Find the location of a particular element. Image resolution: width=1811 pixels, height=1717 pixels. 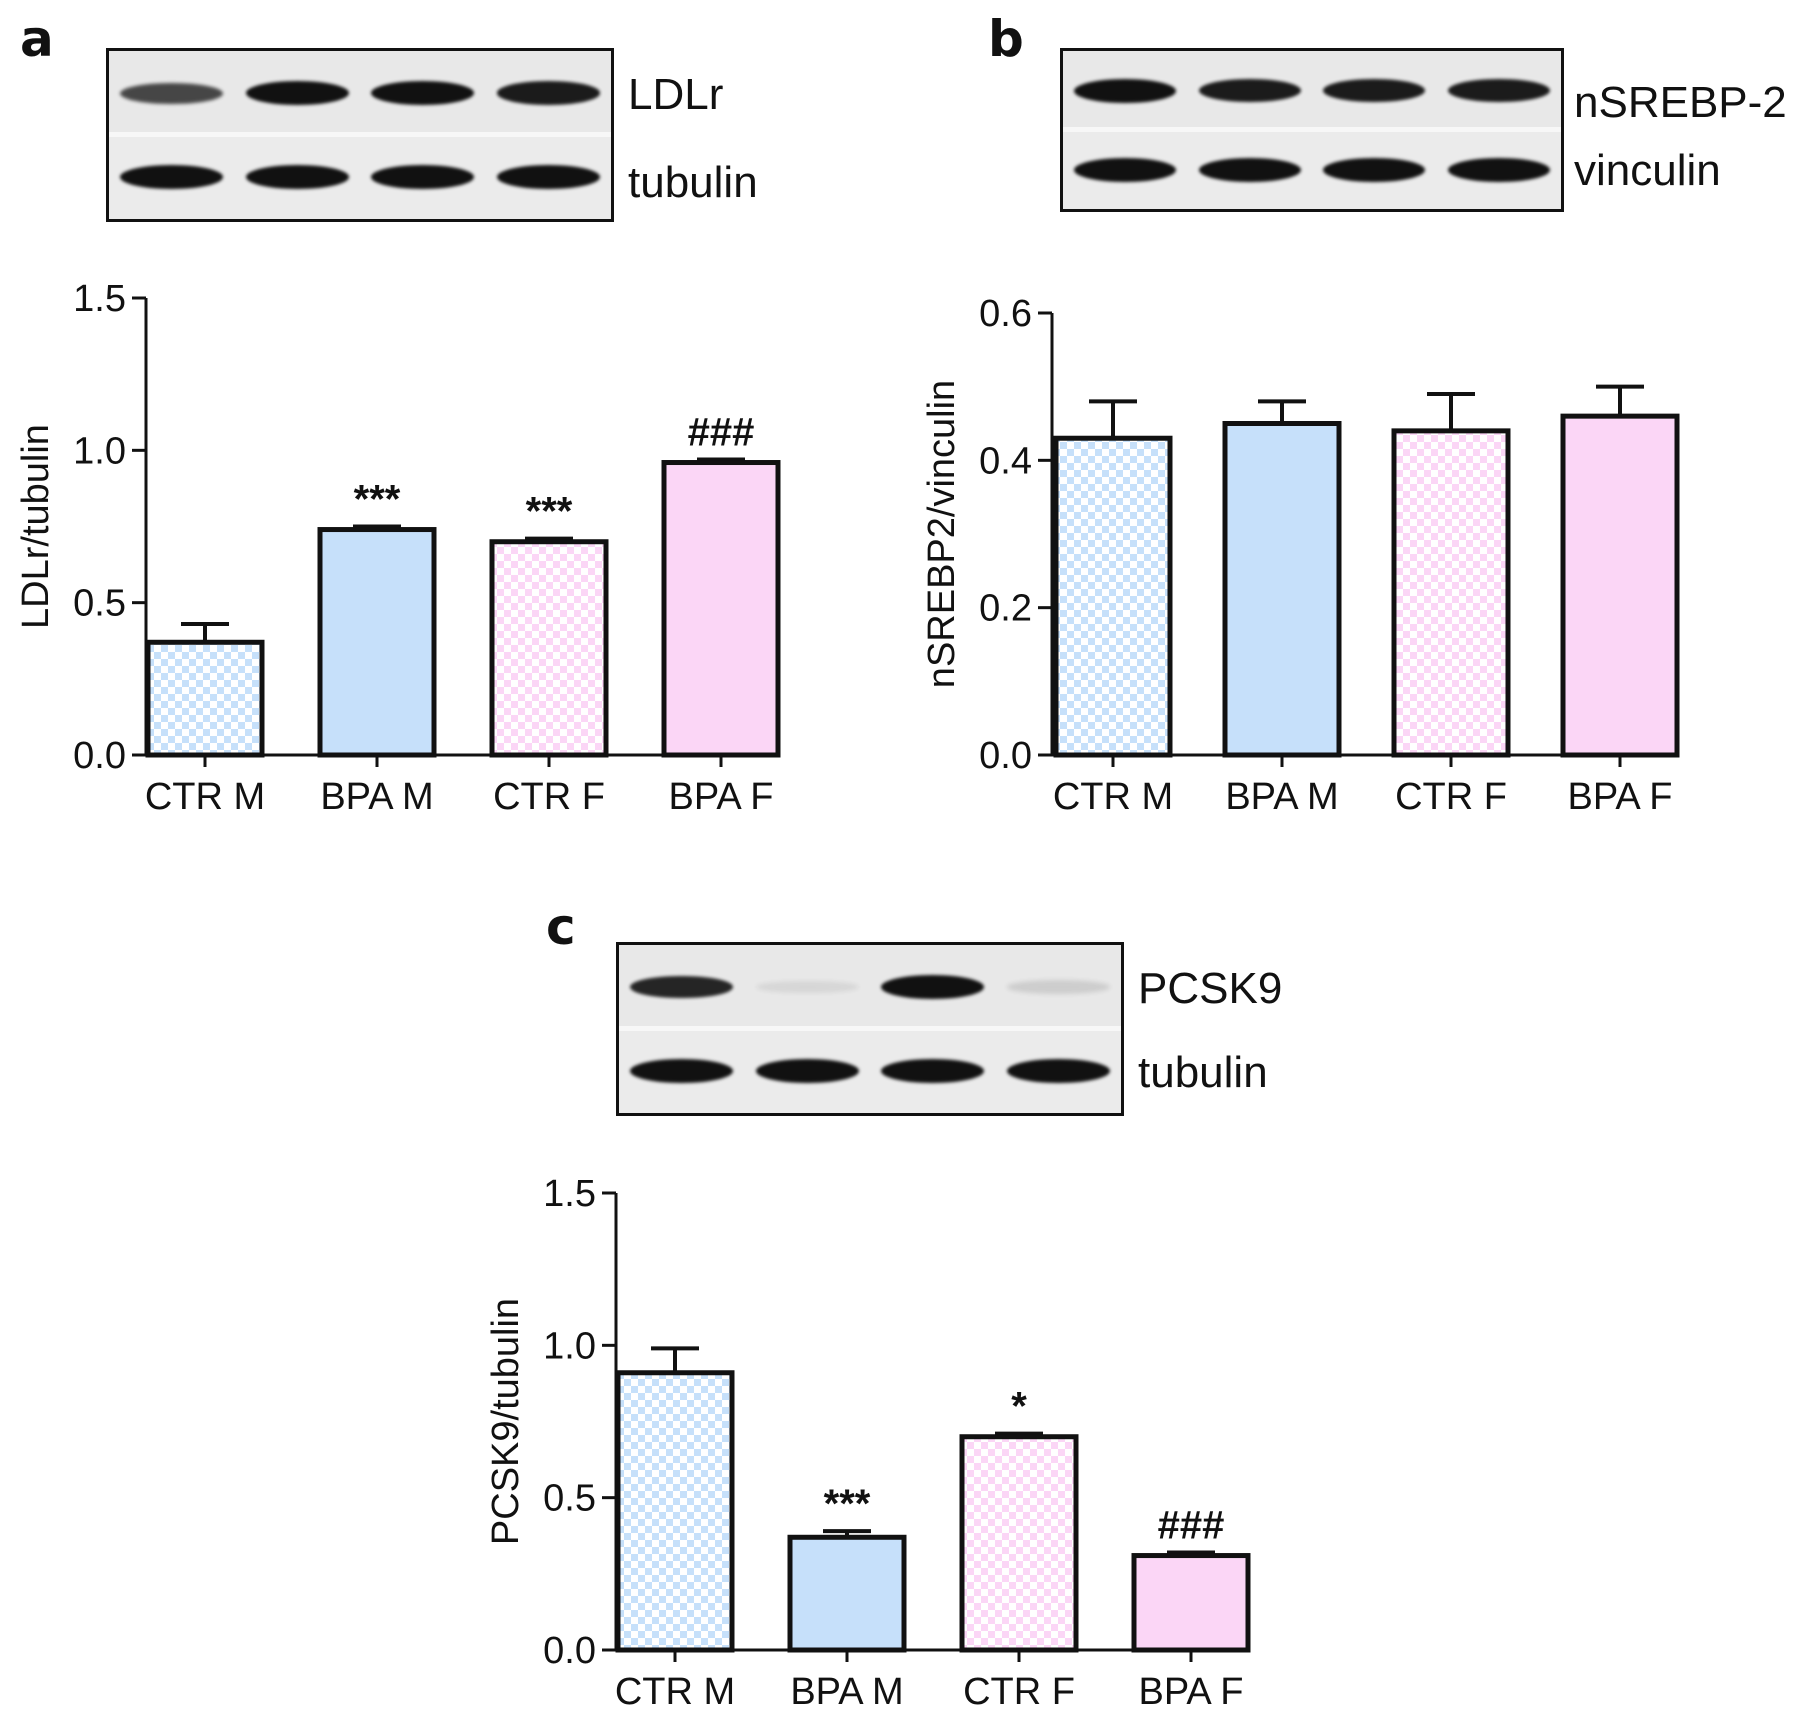

y-axis-label: PCSK9/tubulin is located at coordinates (506, 1421).